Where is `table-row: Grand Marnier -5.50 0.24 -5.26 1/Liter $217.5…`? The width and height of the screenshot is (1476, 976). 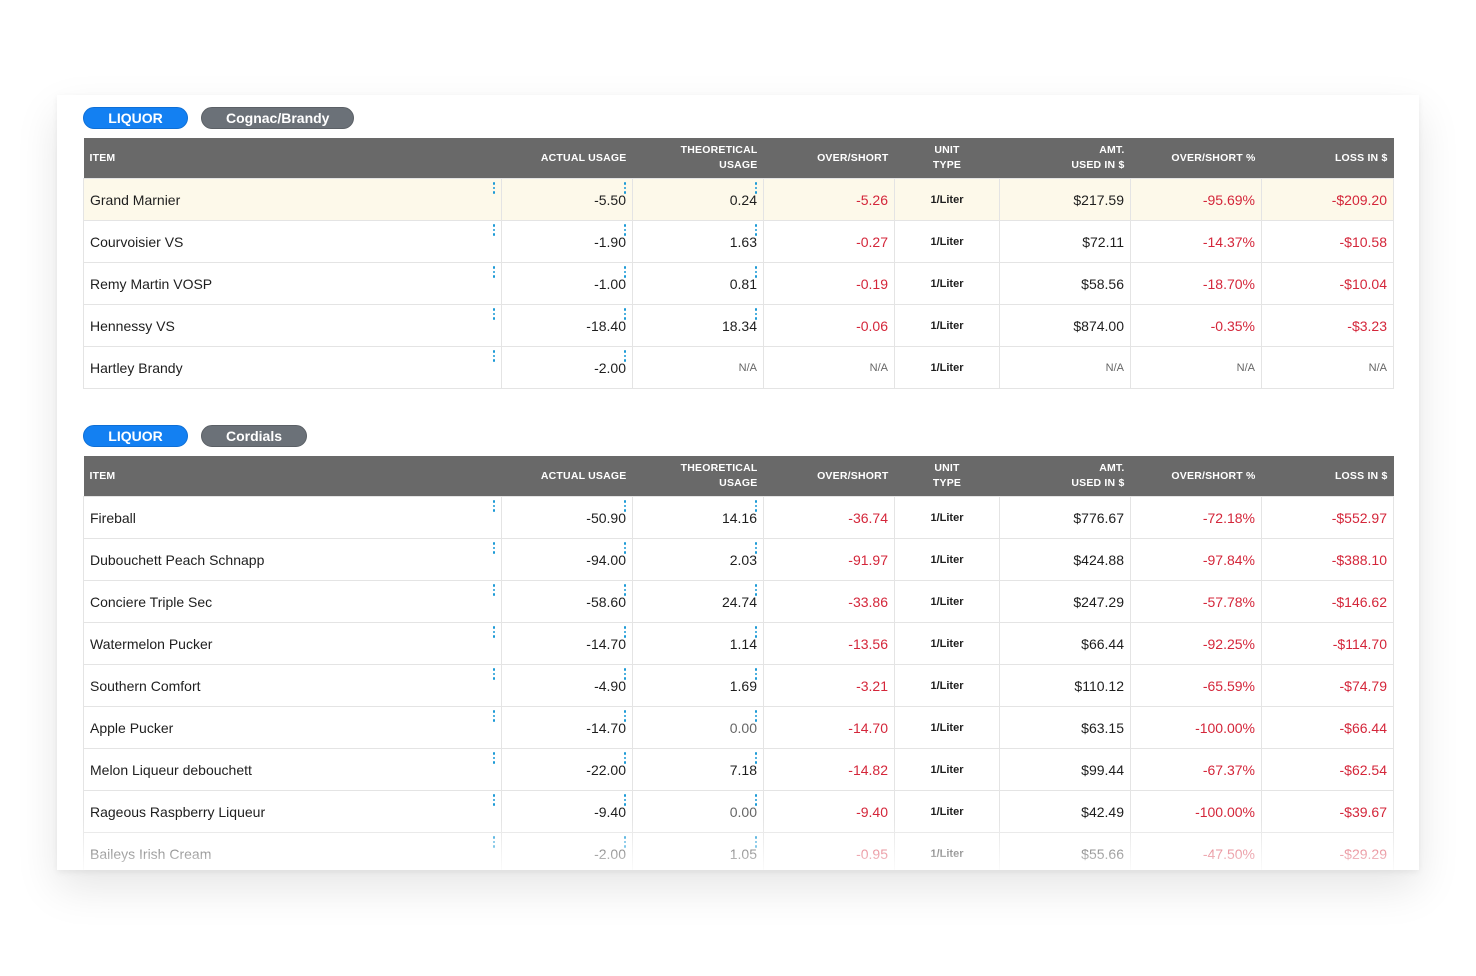 table-row: Grand Marnier -5.50 0.24 -5.26 1/Liter $217.5… is located at coordinates (738, 199).